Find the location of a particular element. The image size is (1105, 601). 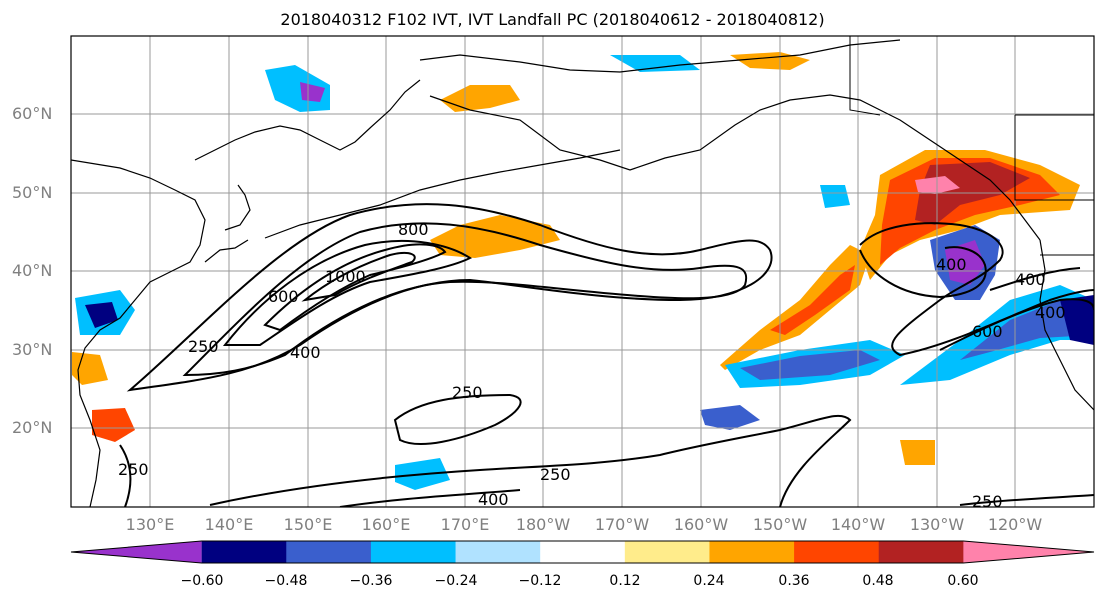

colorbar-tick: 0.24 is located at coordinates (709, 581).